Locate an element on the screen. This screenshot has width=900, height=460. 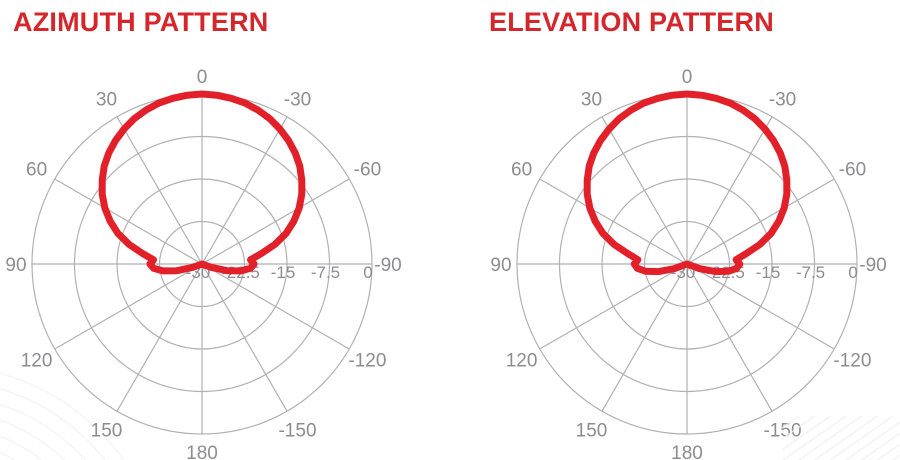
watermark-arc is located at coordinates (62, 416).